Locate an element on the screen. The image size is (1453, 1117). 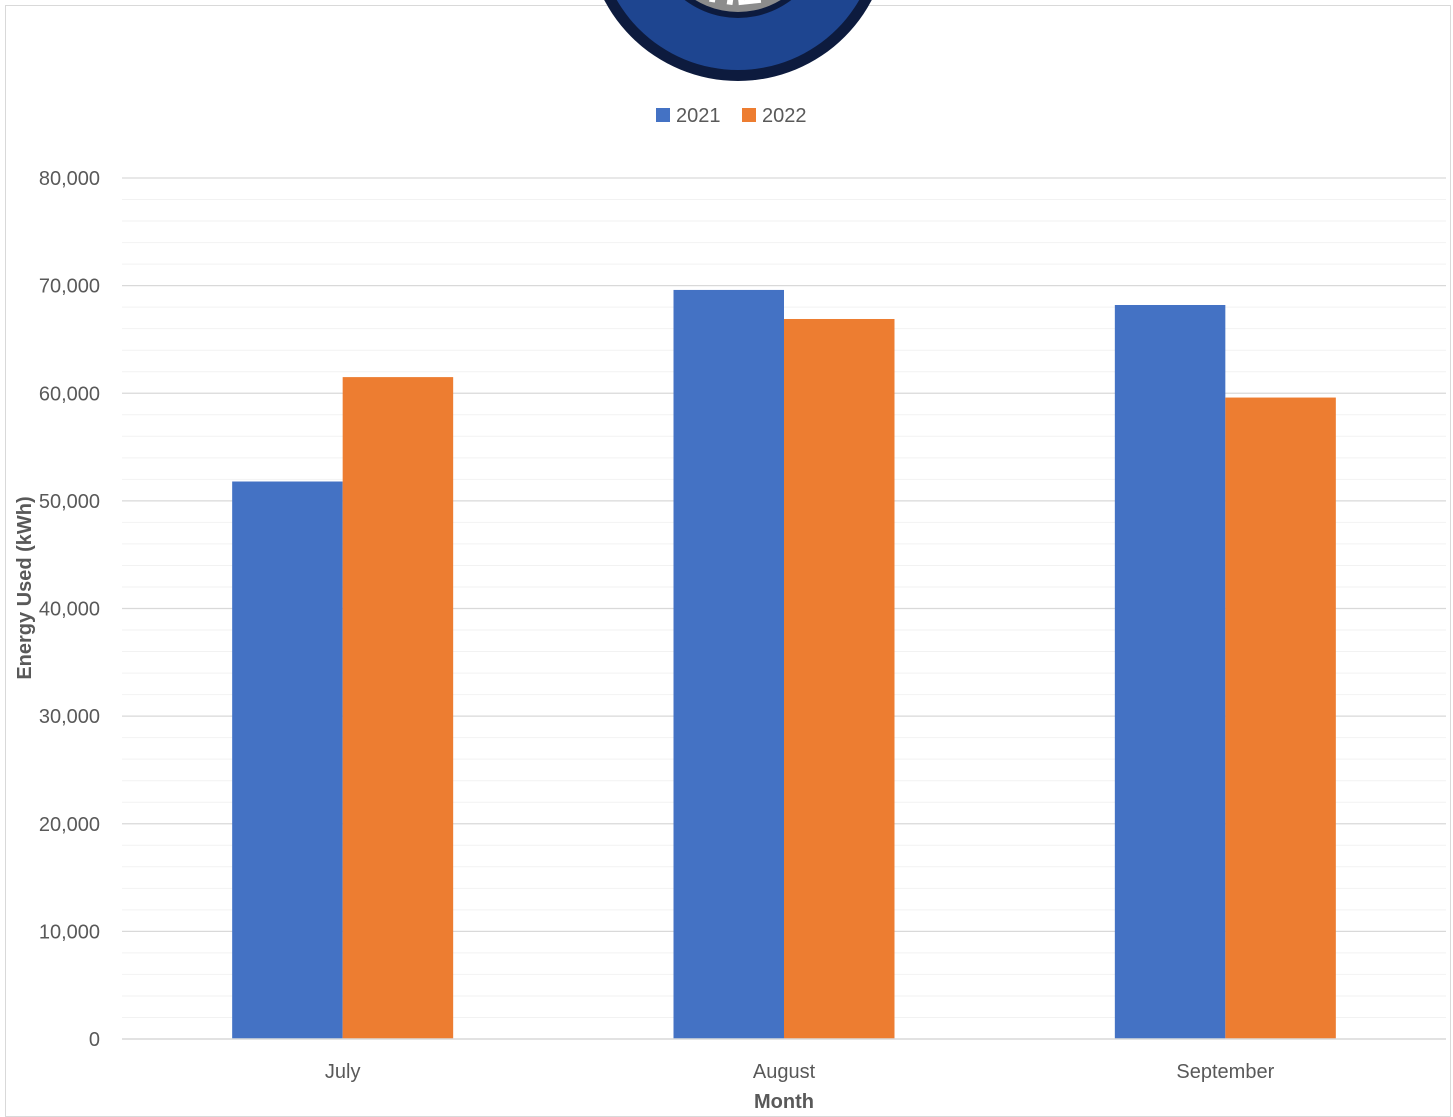
bar-2021-august is located at coordinates (728, 664).